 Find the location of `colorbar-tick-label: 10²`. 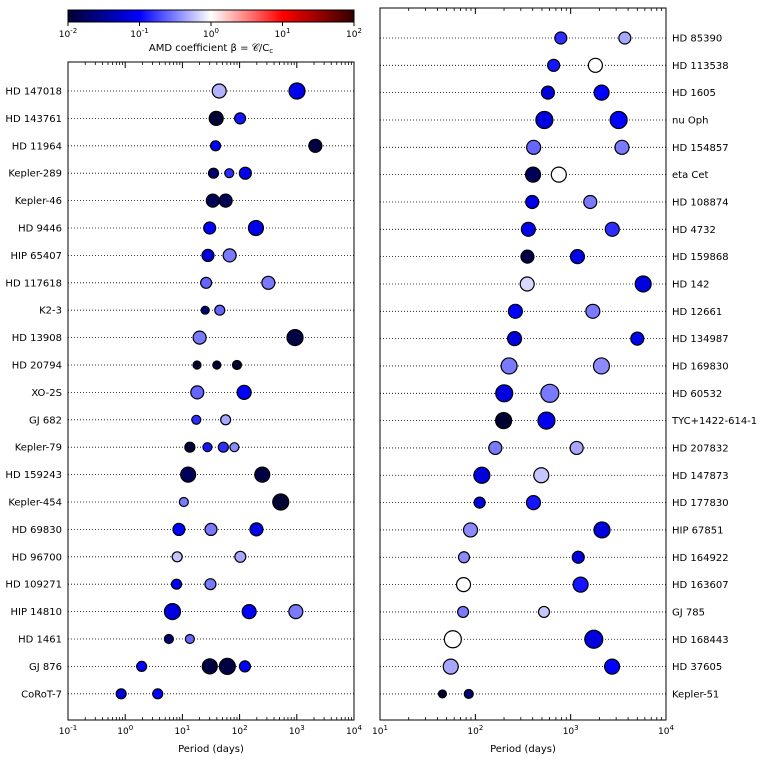

colorbar-tick-label: 10² is located at coordinates (354, 33).